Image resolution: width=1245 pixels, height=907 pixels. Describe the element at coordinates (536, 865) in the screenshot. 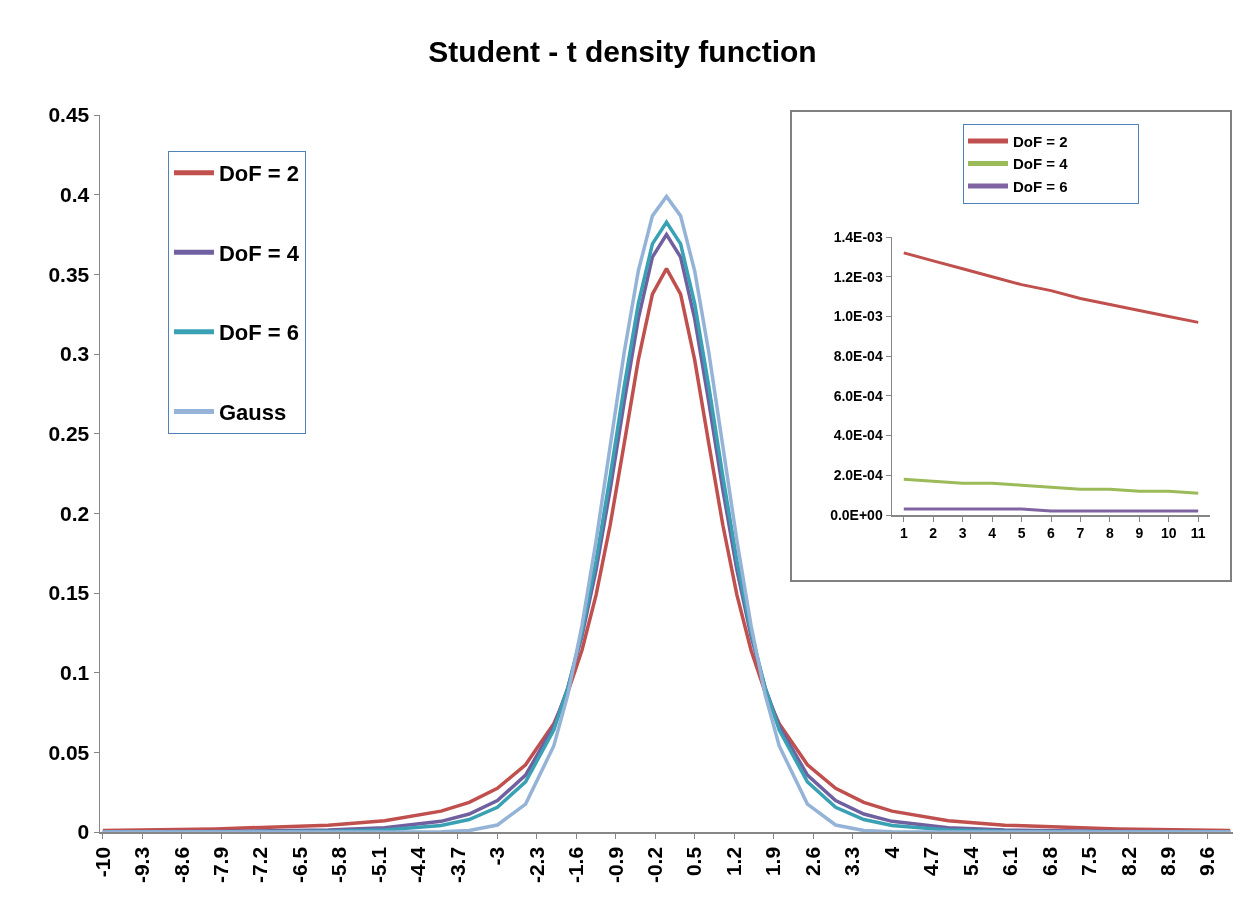

I see `x-tick-label: -2.3` at that location.